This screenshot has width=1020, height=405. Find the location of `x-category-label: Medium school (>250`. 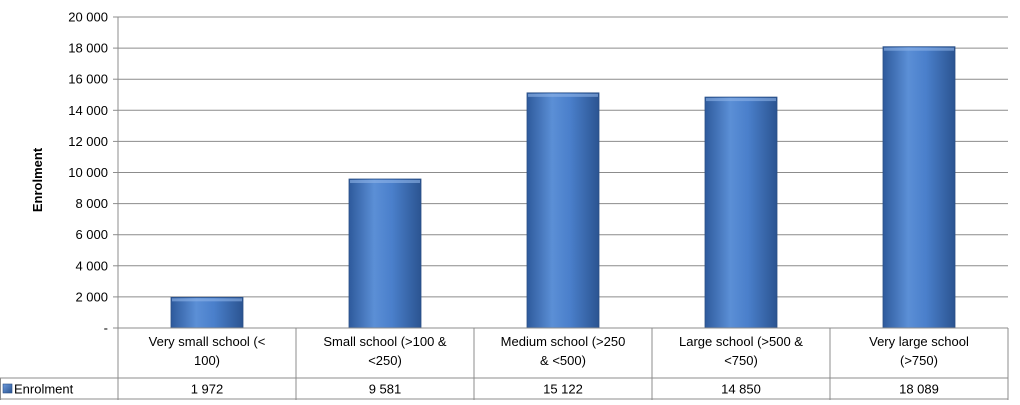

x-category-label: Medium school (>250 is located at coordinates (563, 341).